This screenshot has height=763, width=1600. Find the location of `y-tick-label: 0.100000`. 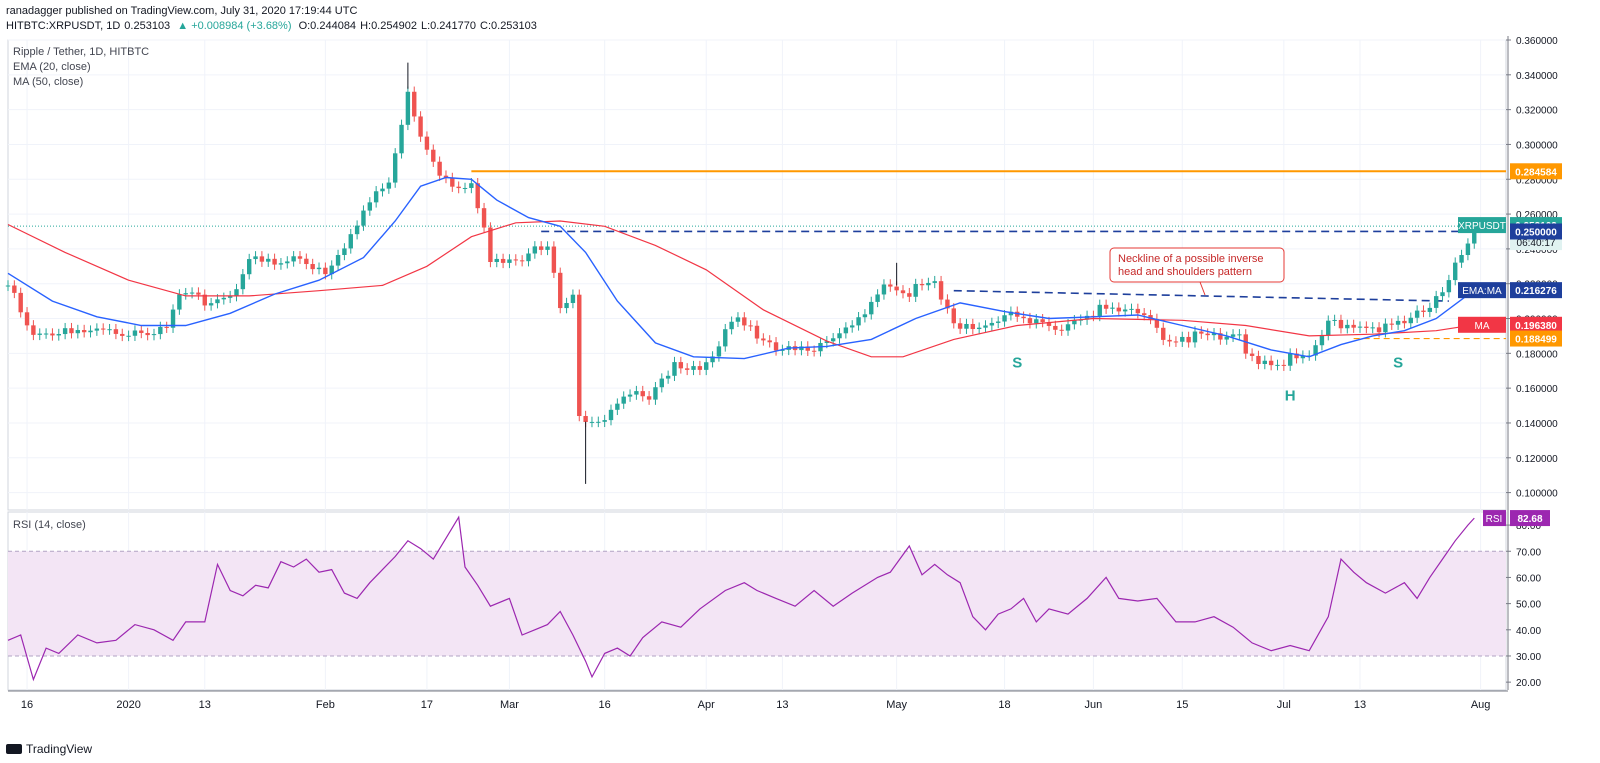

y-tick-label: 0.100000 is located at coordinates (1537, 494).